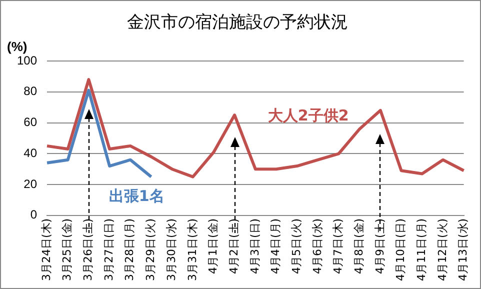 This screenshot has width=481, height=289. What do you see at coordinates (359, 246) in the screenshot?
I see `x-tick-label: 4月8日(金)` at bounding box center [359, 246].